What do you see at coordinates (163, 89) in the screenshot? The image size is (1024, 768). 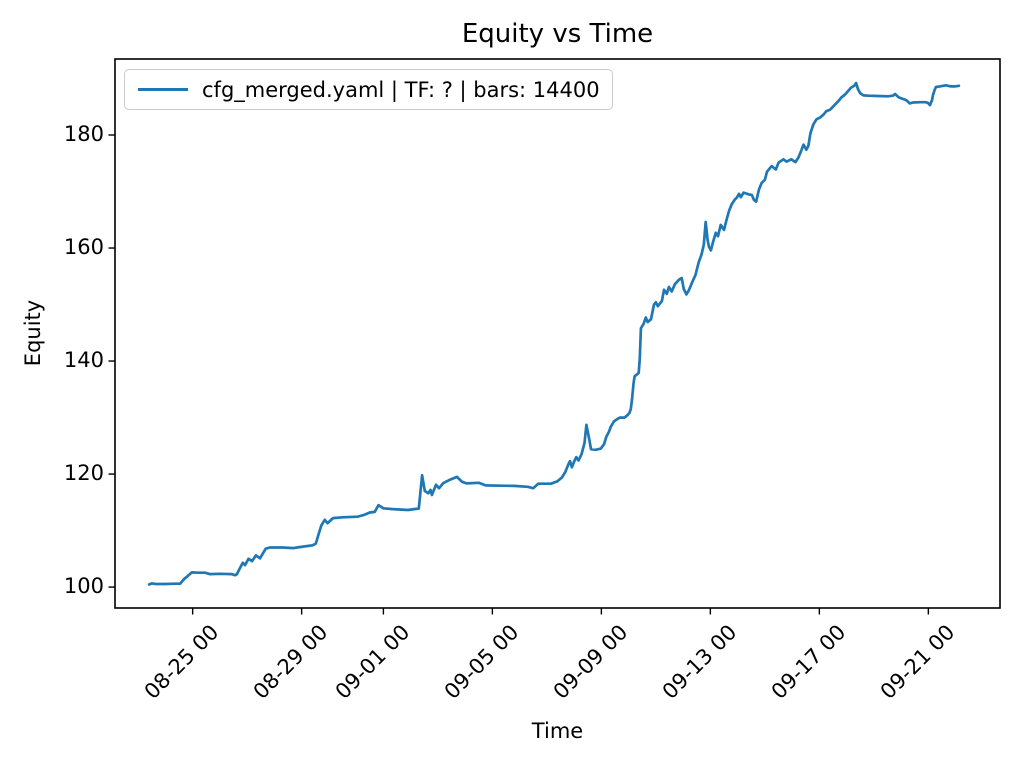 I see `legend-line-swatch` at bounding box center [163, 89].